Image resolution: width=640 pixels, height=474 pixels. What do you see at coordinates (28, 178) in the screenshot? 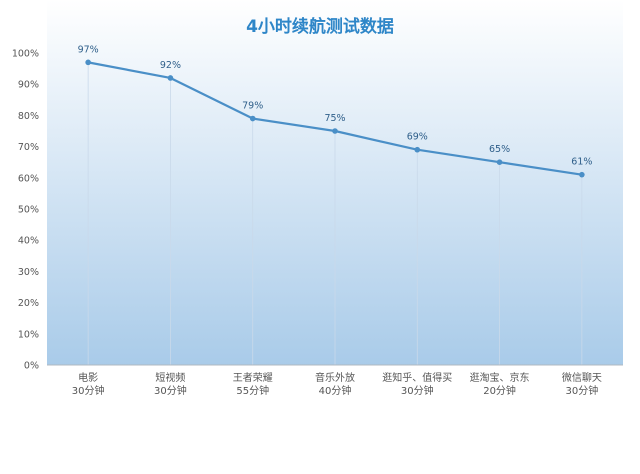
I see `y-tick-label: 60%` at bounding box center [28, 178].